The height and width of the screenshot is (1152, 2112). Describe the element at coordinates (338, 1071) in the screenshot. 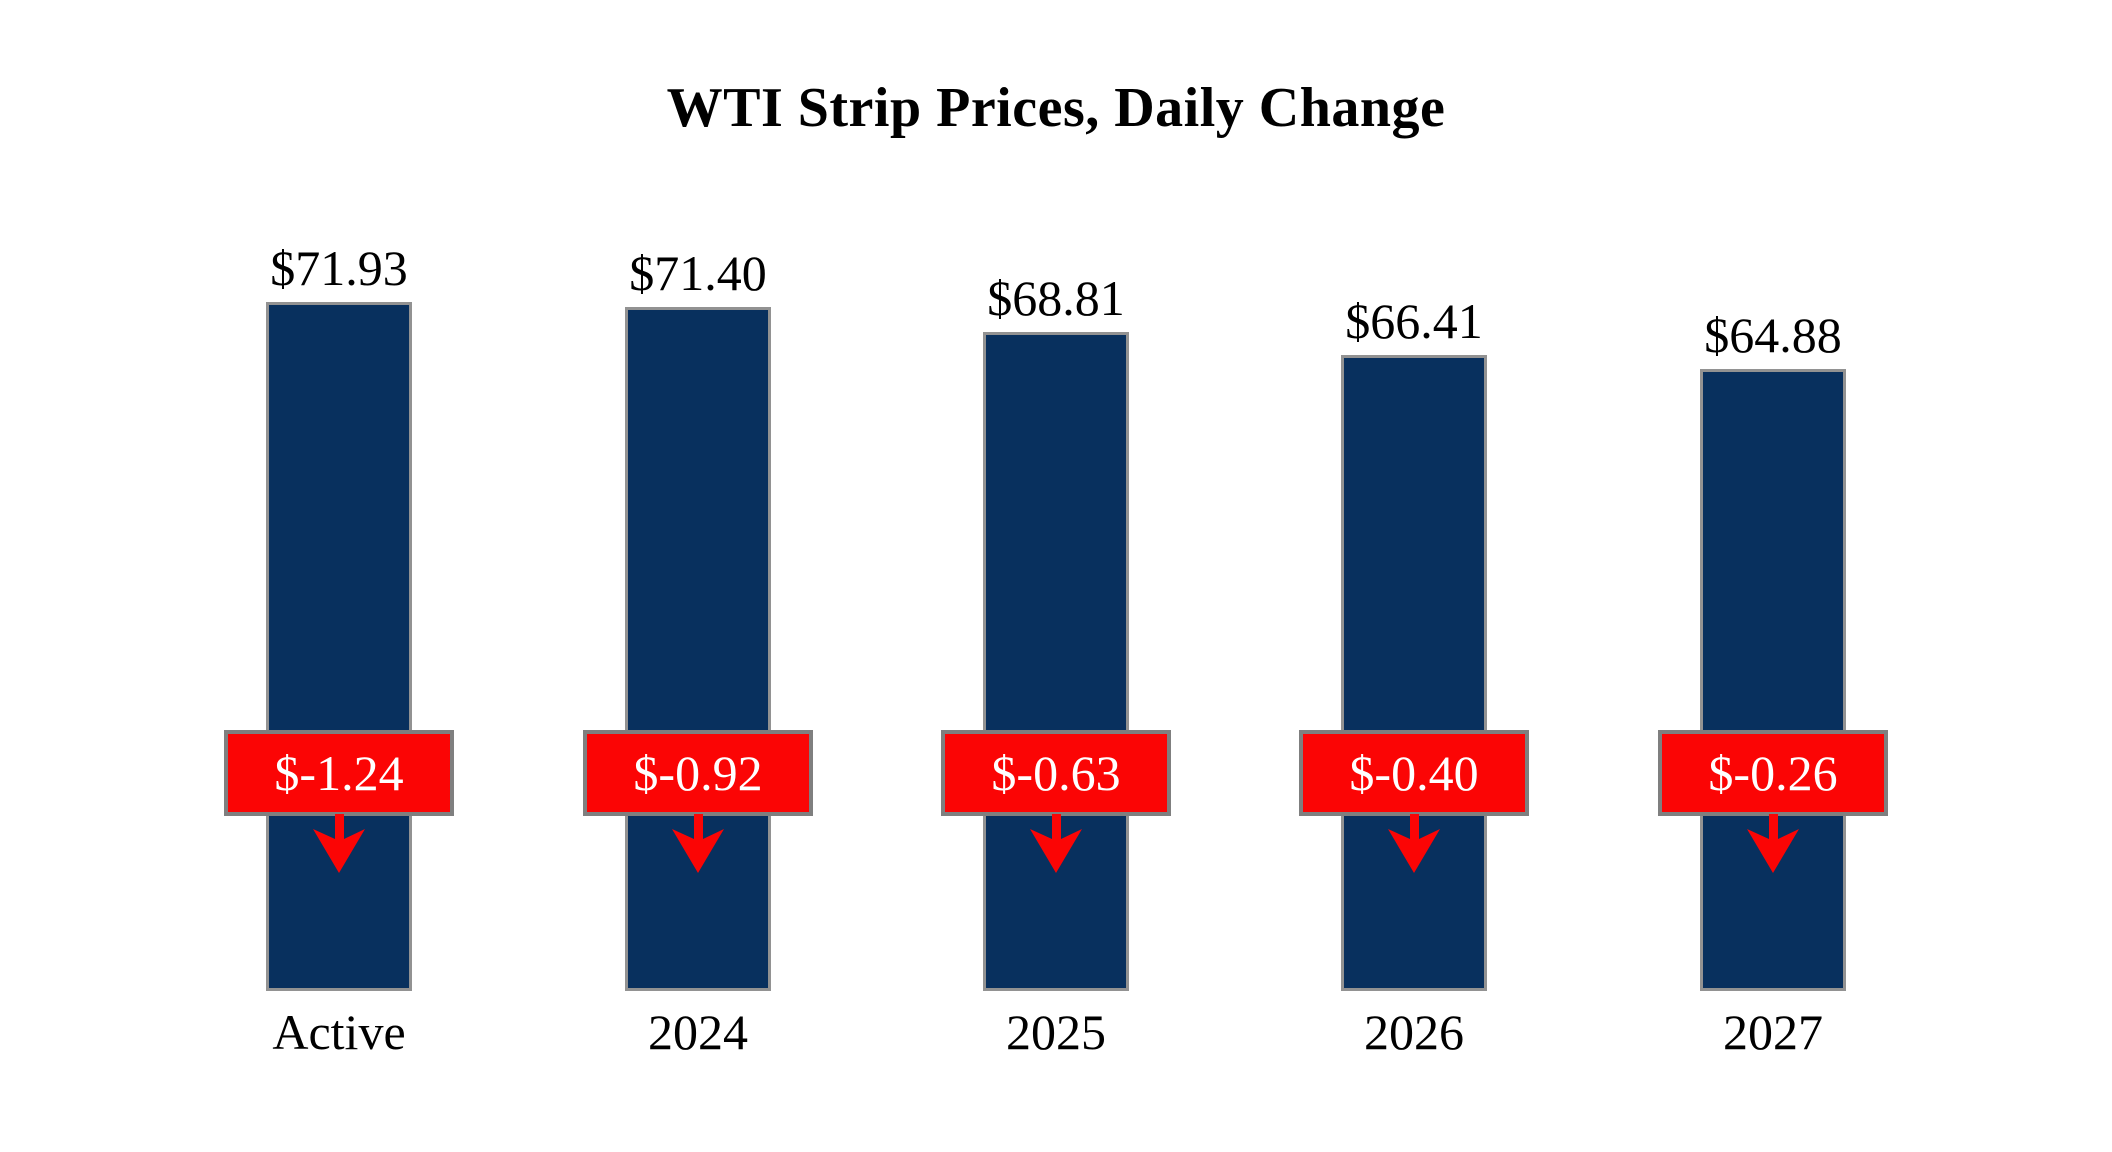

I see `category-label-wrap: Active` at that location.